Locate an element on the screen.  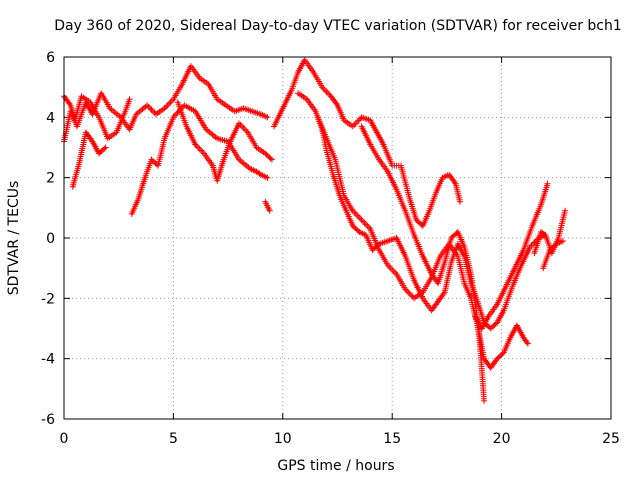
y-tick-label: 0 is located at coordinates (50, 239).